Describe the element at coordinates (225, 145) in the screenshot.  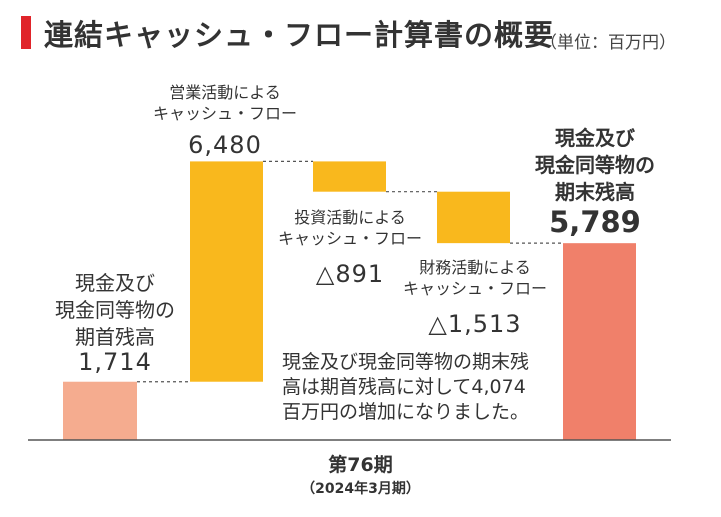
I see `operating-value: 6,480` at that location.